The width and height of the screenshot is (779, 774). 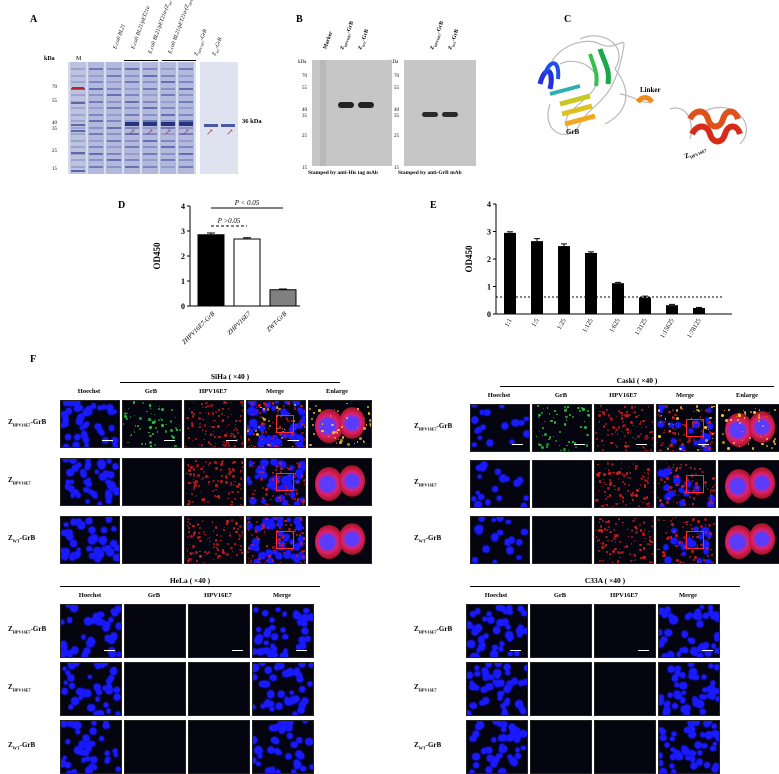 What do you see at coordinates (688, 595) in the screenshot?
I see `c33a-col-label: Merge` at bounding box center [688, 595].